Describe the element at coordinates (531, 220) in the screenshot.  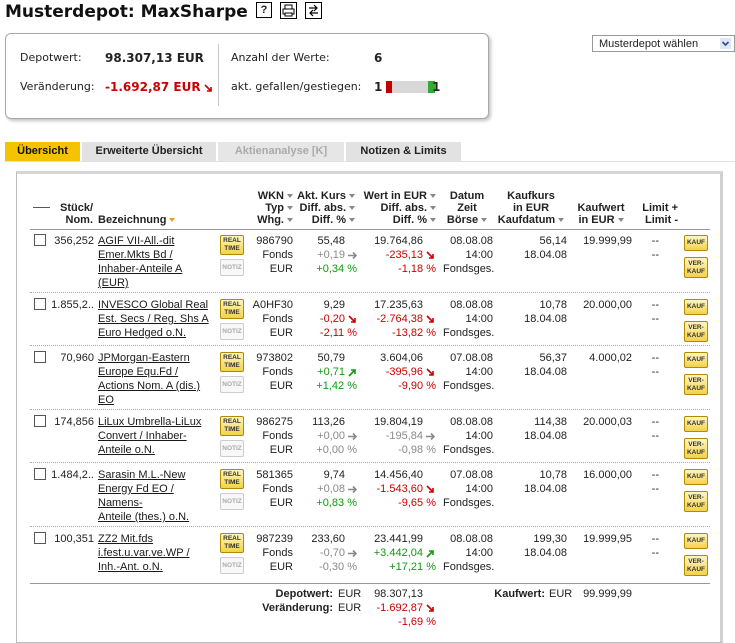
I see `column-header: Kaufdatum` at that location.